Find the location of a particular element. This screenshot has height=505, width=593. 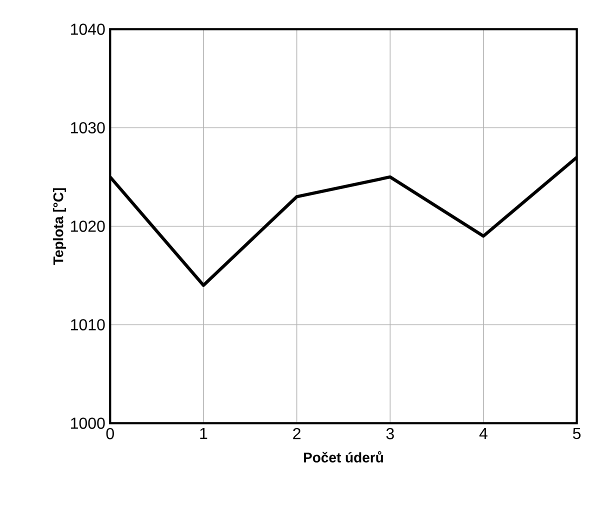

x-tick-label: 5 is located at coordinates (577, 434).